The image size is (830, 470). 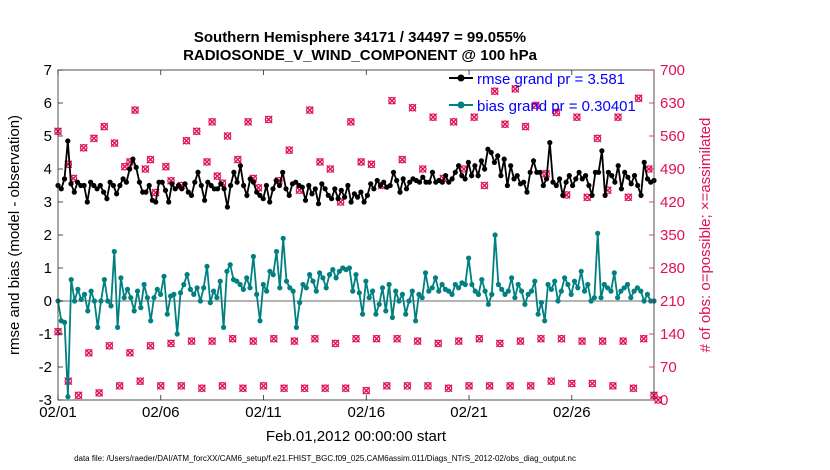 What do you see at coordinates (672, 235) in the screenshot?
I see `y-right-tick-label: 350` at bounding box center [672, 235].